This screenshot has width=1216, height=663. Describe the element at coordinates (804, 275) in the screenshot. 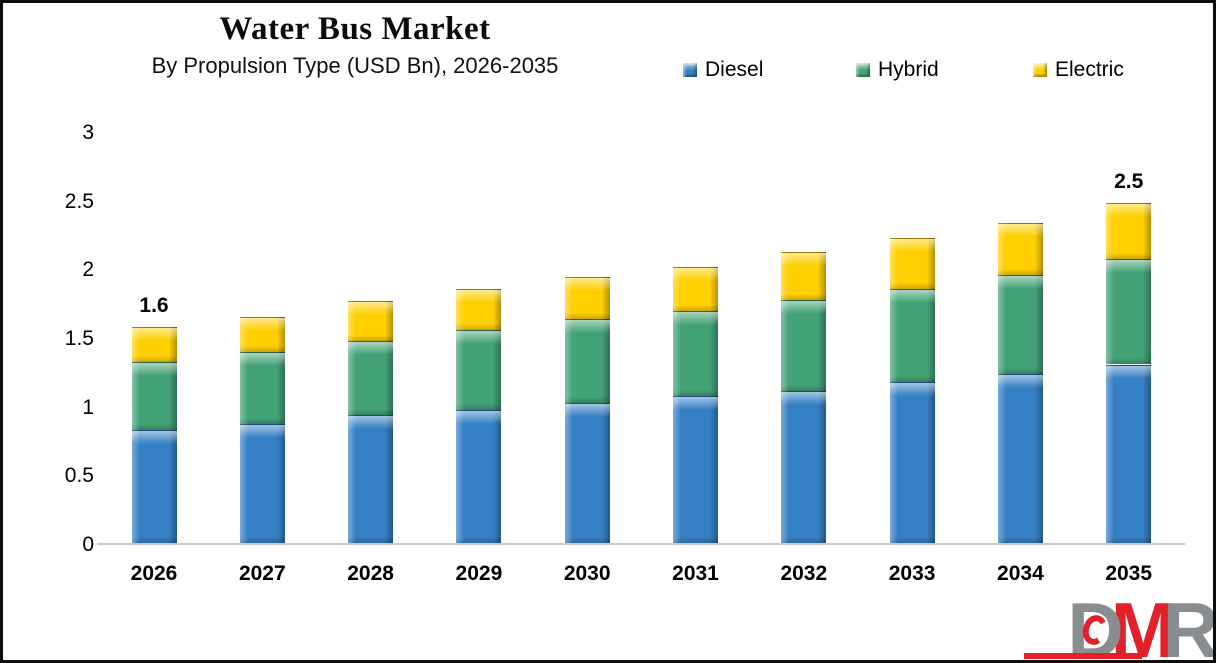

I see `bar-segment-electric-2032` at that location.